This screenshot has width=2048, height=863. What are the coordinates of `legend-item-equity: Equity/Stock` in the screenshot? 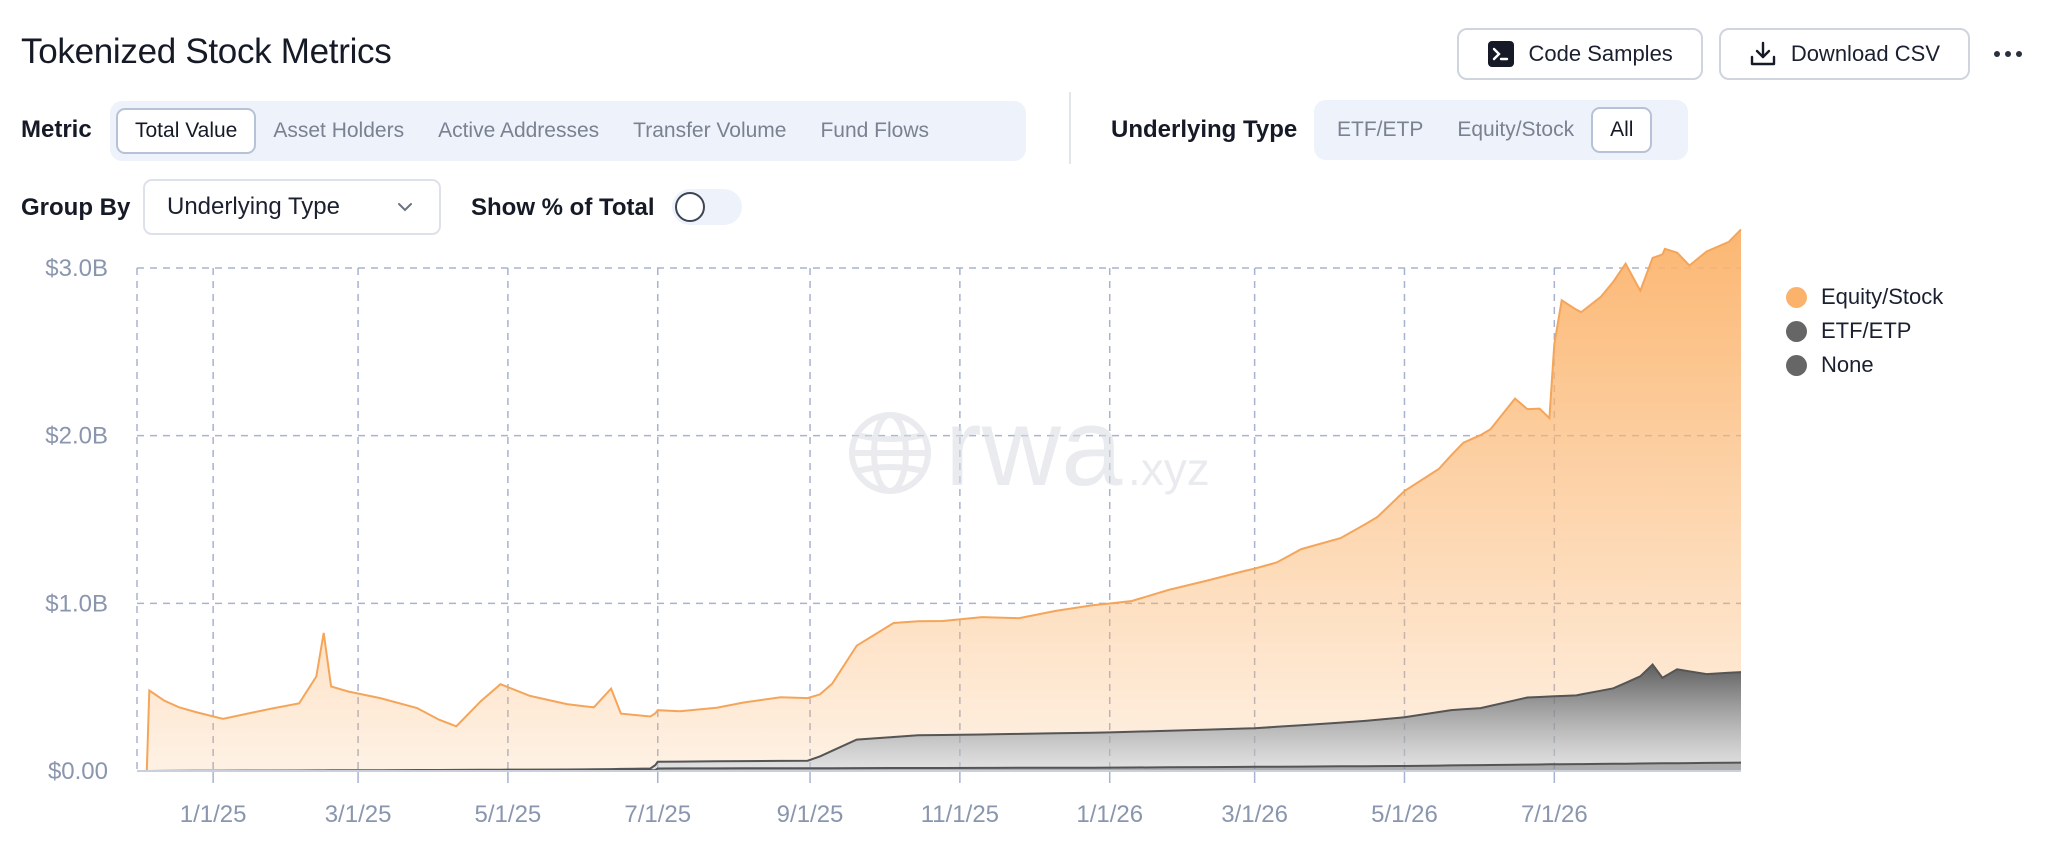 It's located at (1864, 297).